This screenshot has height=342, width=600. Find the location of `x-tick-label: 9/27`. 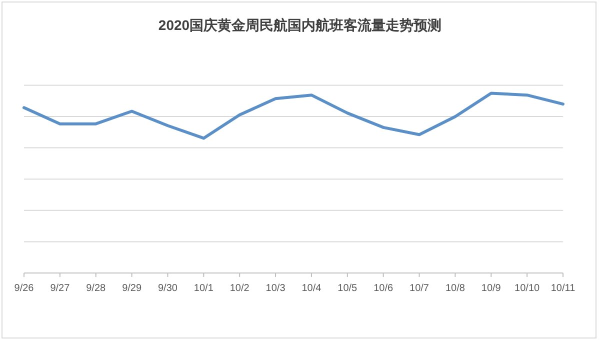

x-tick-label: 9/27 is located at coordinates (60, 288).